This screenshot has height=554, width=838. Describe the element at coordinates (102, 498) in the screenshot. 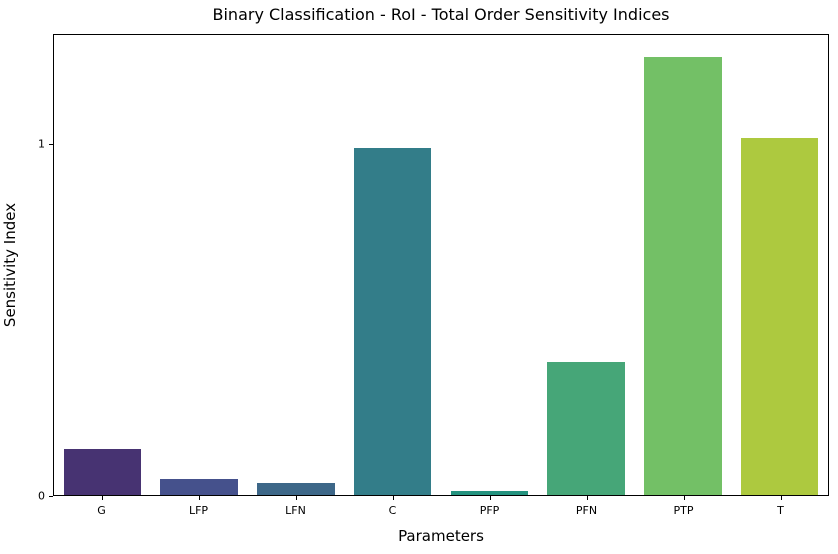

I see `x-tick-mark-g` at that location.